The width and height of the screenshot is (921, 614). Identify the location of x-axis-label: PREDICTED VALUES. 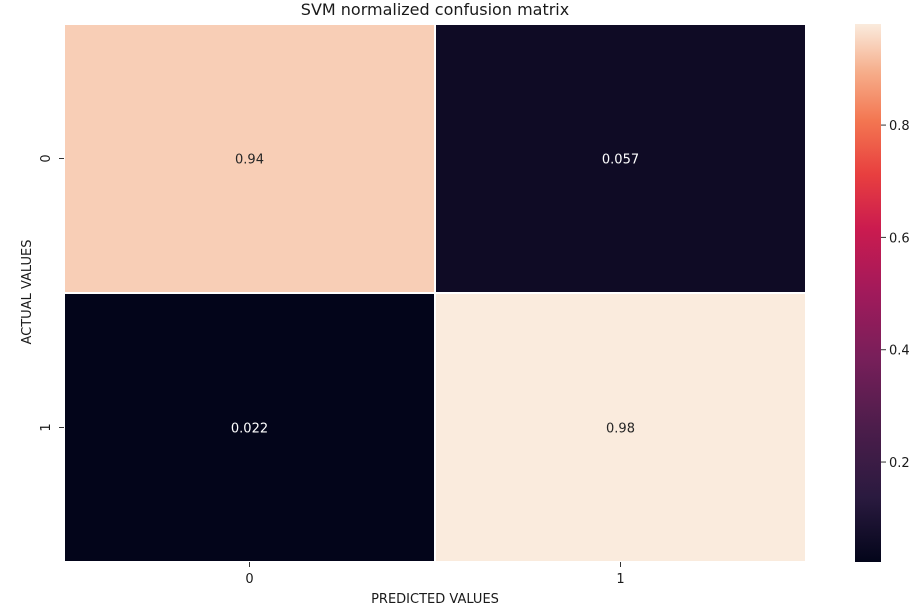
(435, 599).